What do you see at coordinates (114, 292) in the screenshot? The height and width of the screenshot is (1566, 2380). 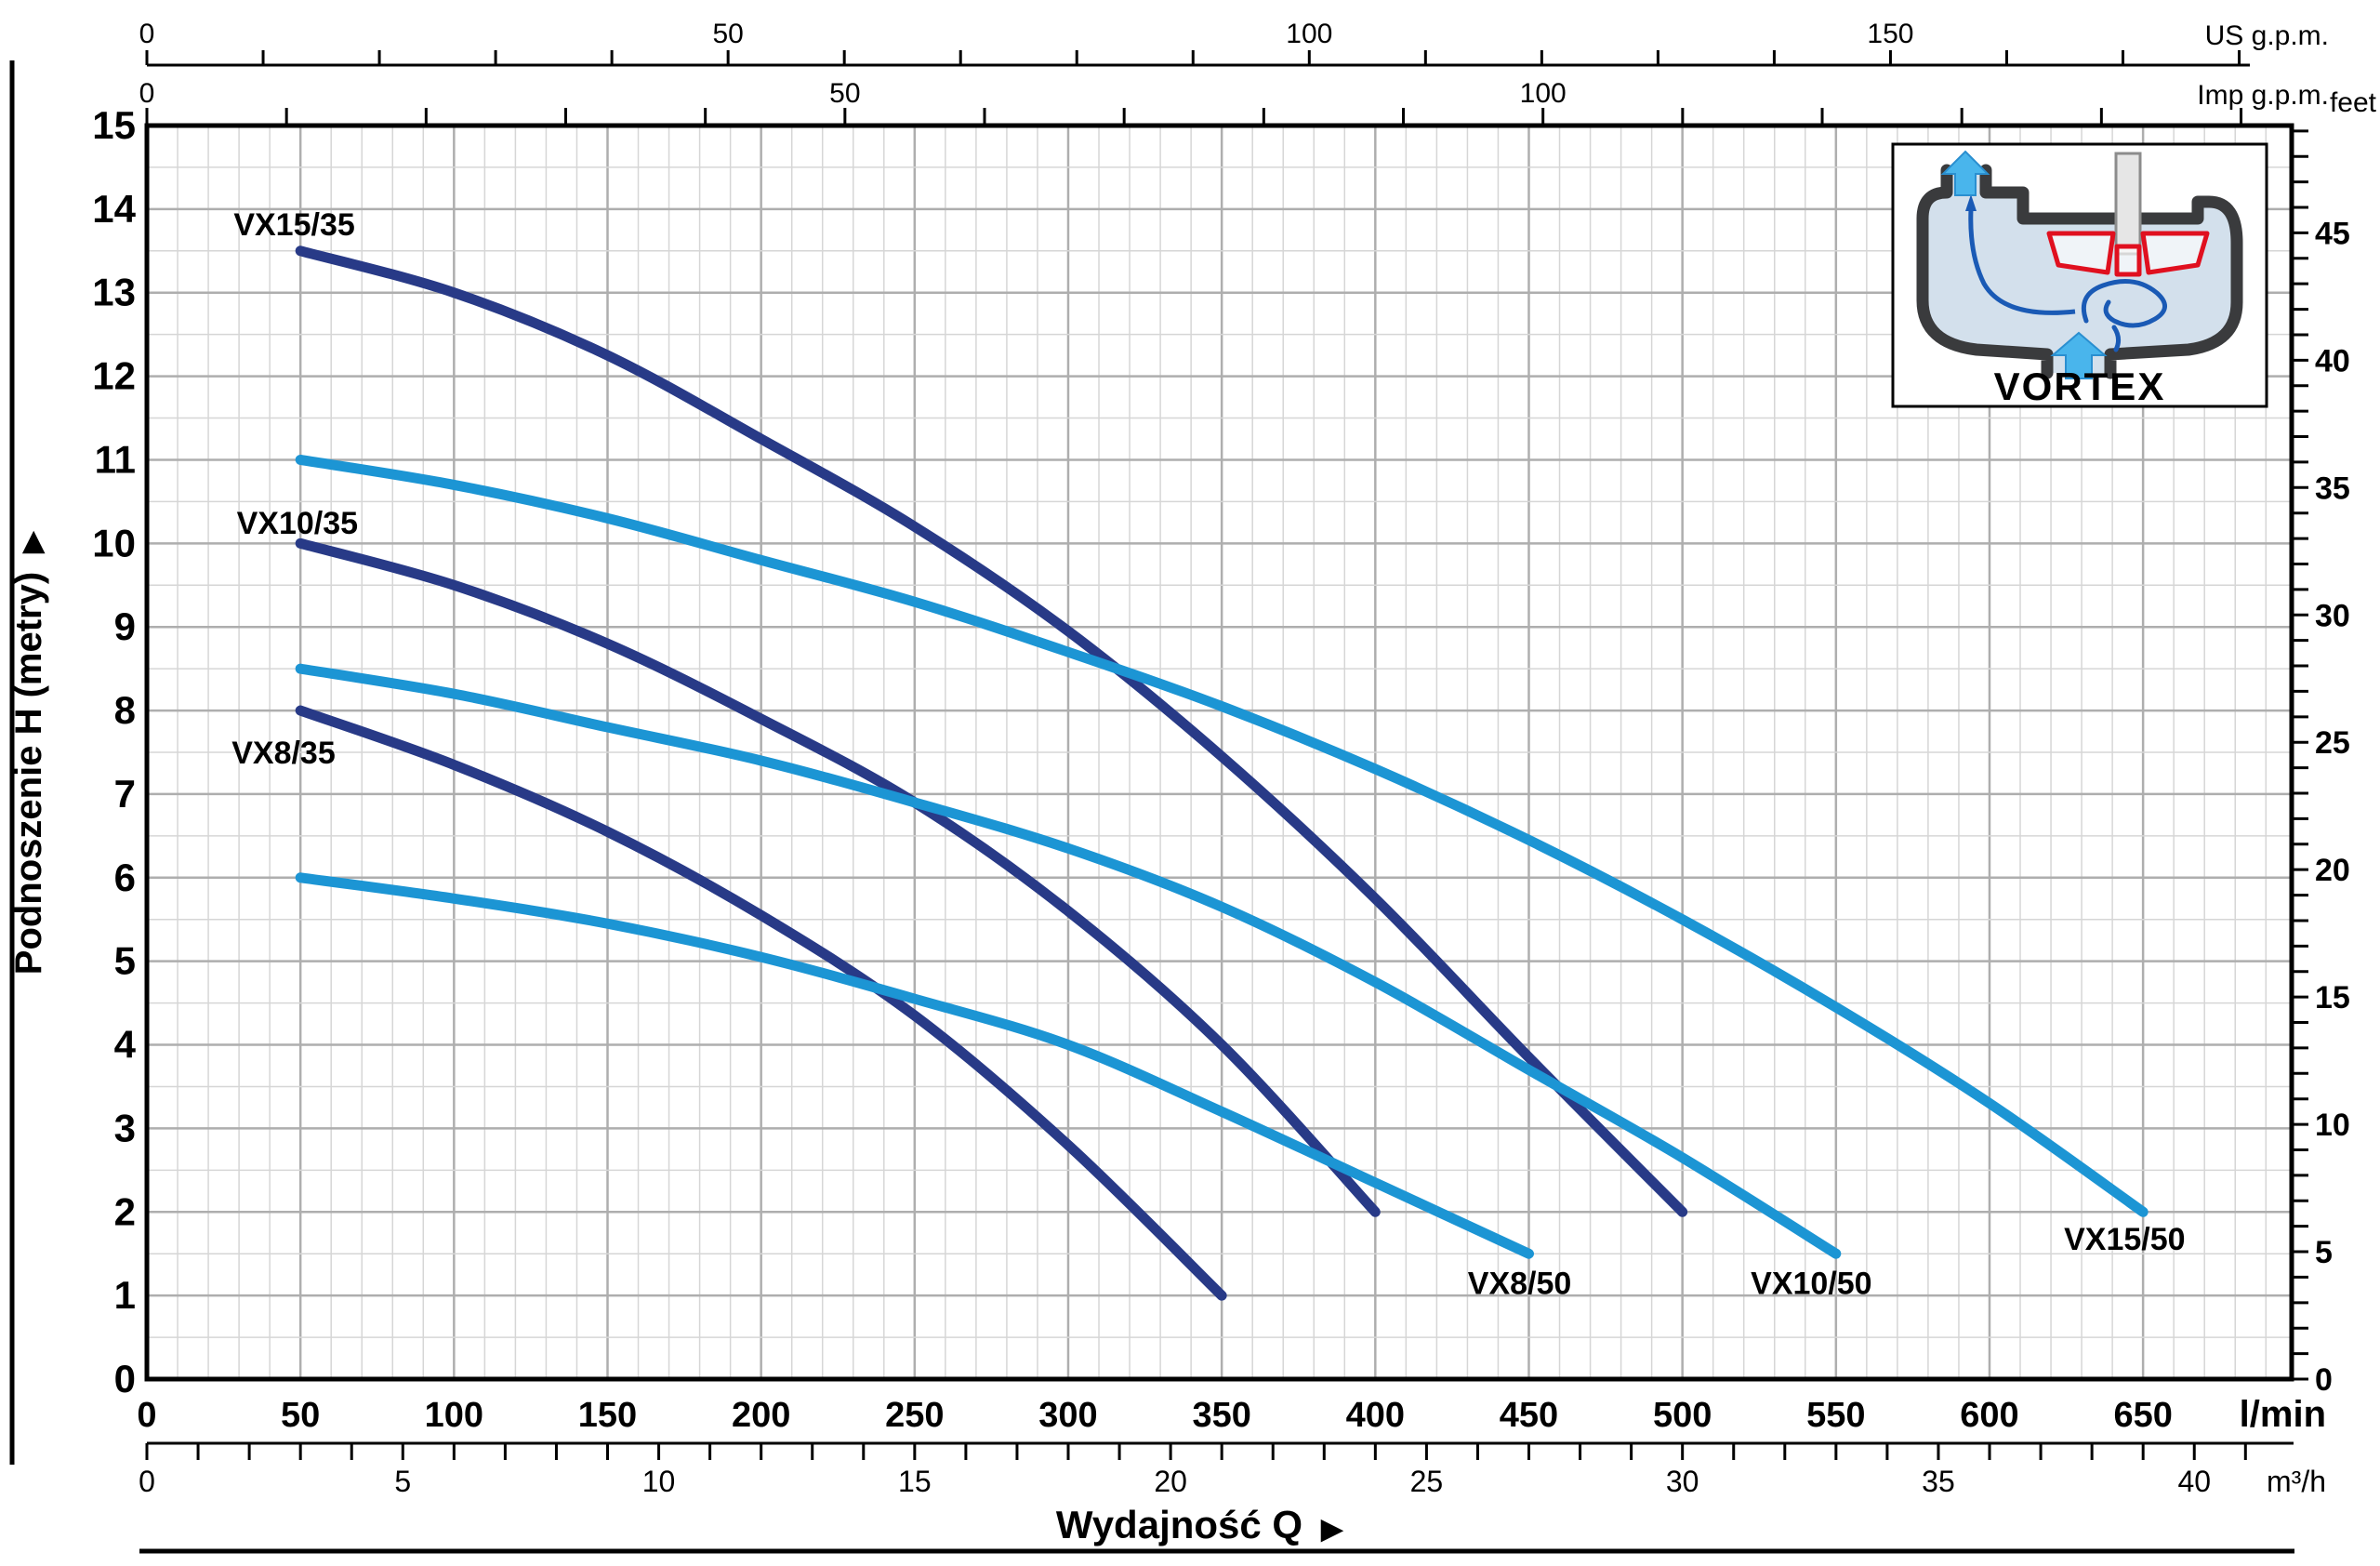 I see `axis-tick-label: 13` at bounding box center [114, 292].